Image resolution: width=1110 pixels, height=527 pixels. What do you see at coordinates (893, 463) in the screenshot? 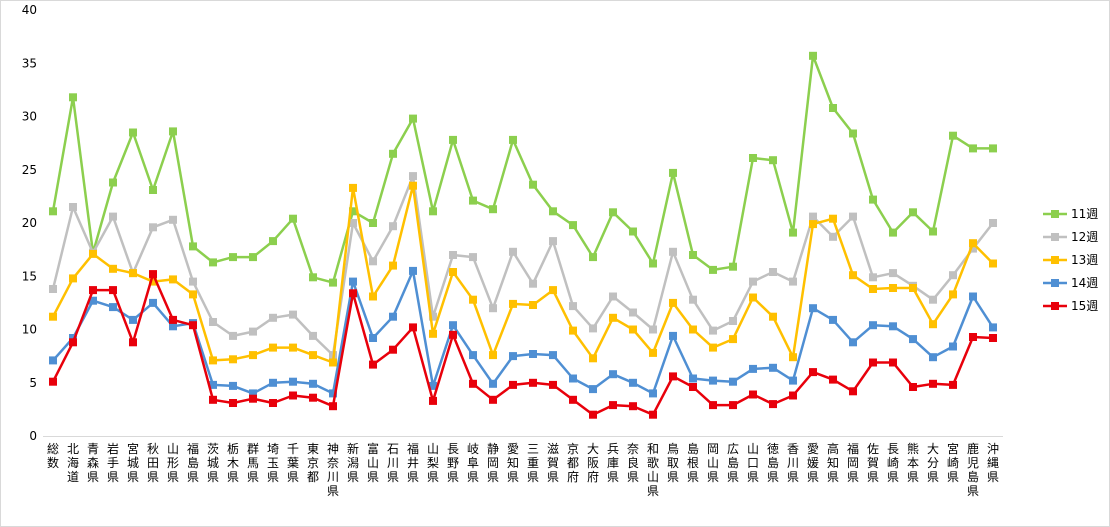
I see `x-tick-label: 長崎県` at bounding box center [893, 463].